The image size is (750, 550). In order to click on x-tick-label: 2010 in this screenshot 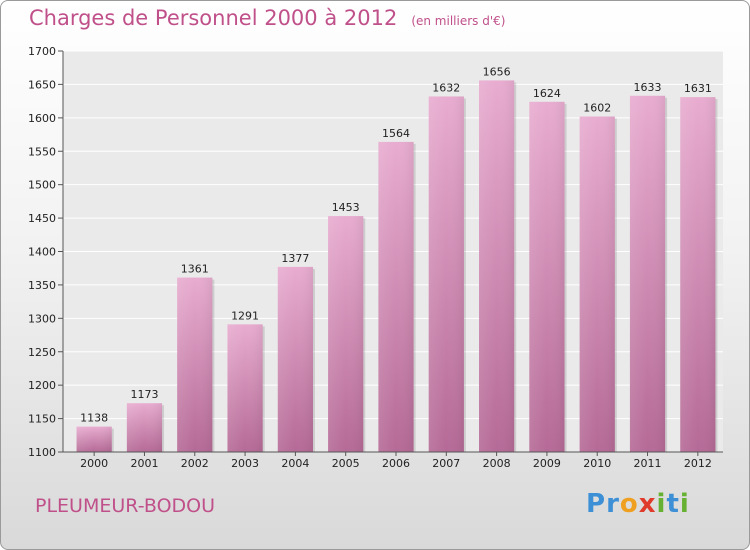, I will do `click(597, 463)`.